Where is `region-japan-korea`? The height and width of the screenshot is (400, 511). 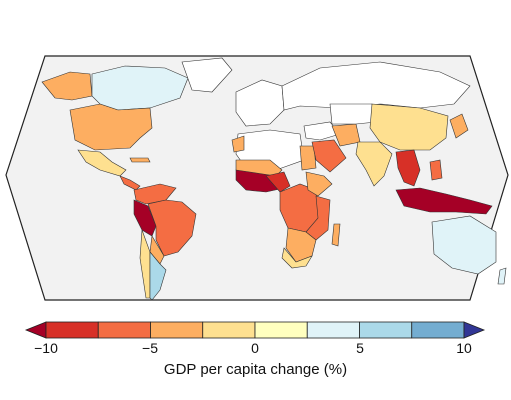
region-japan-korea is located at coordinates (459, 126).